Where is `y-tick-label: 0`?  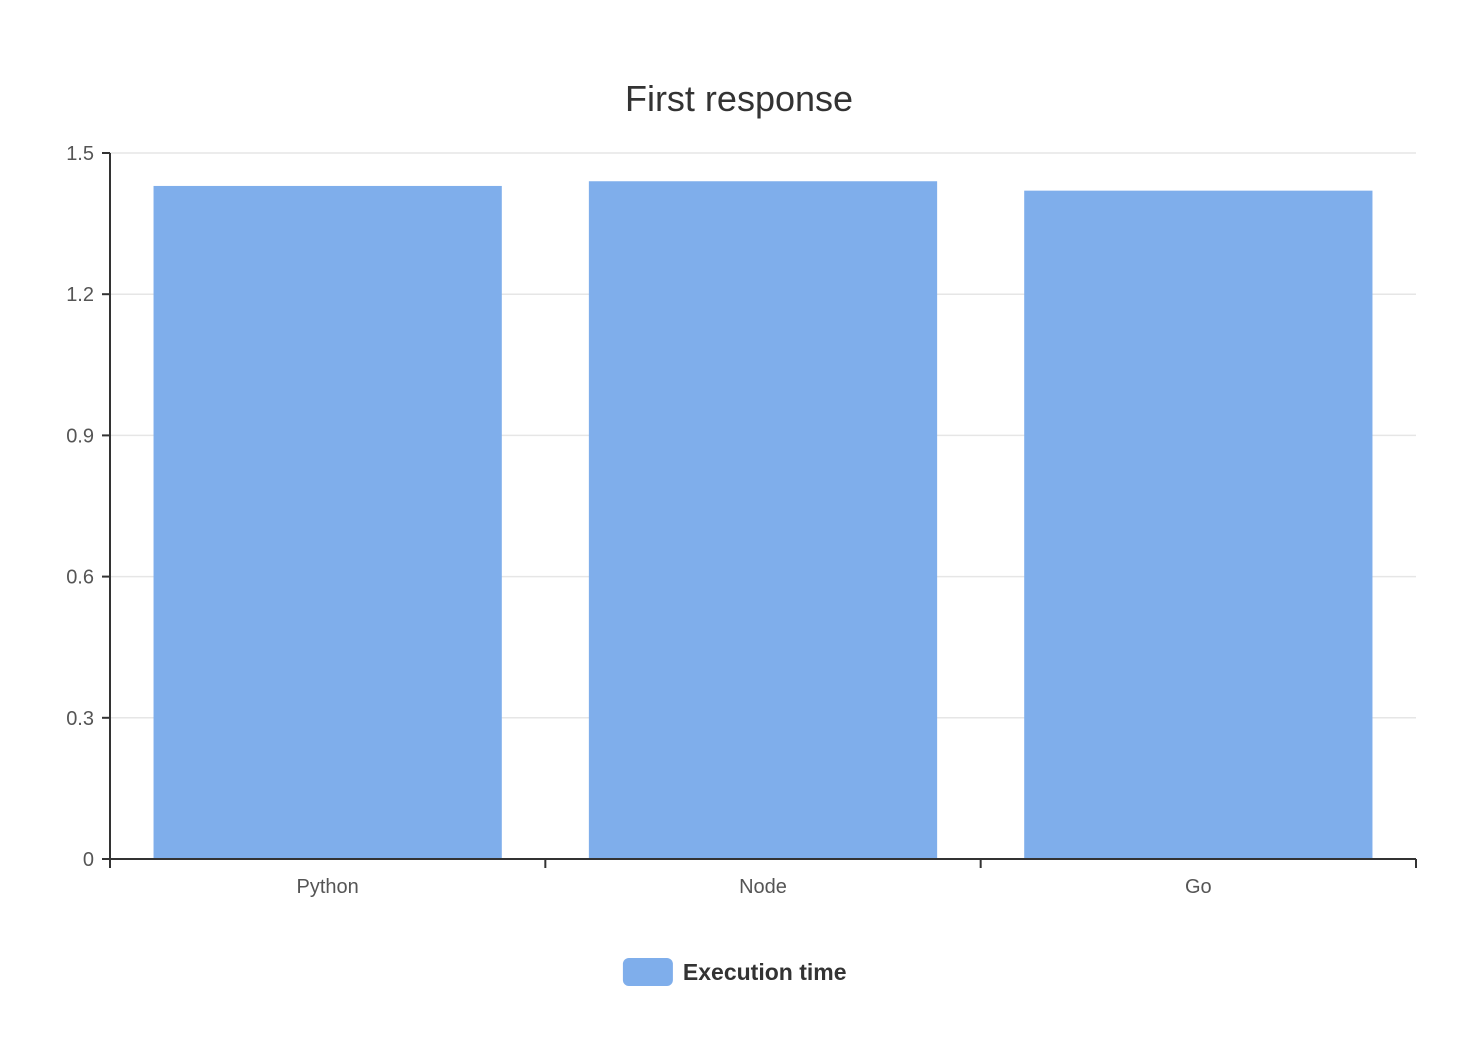
y-tick-label: 0 is located at coordinates (88, 860).